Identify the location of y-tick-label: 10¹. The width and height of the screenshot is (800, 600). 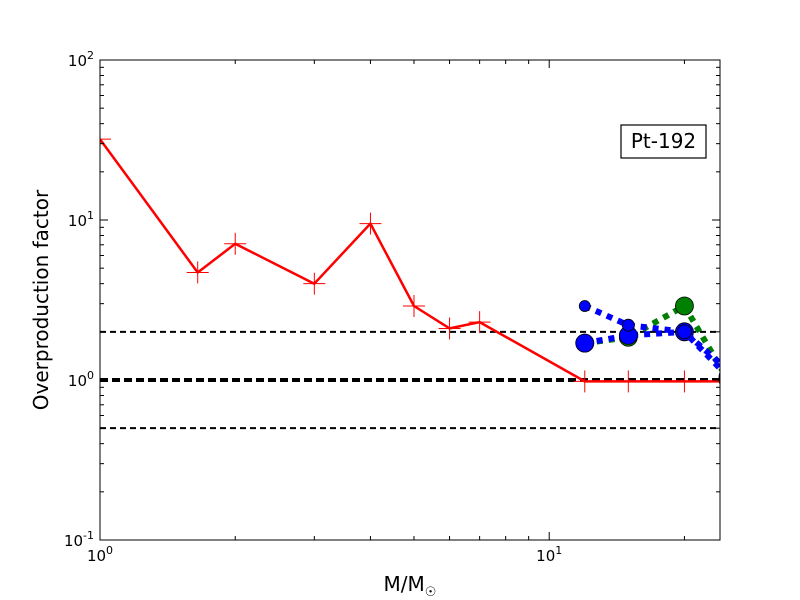
(81, 219).